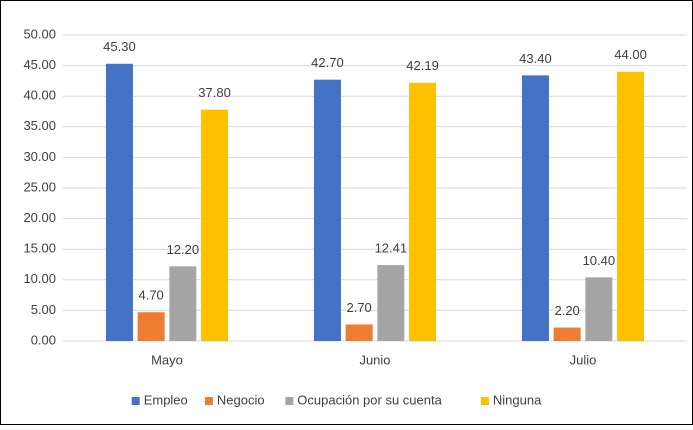  Describe the element at coordinates (358, 307) in the screenshot. I see `value-label: 2.70` at that location.